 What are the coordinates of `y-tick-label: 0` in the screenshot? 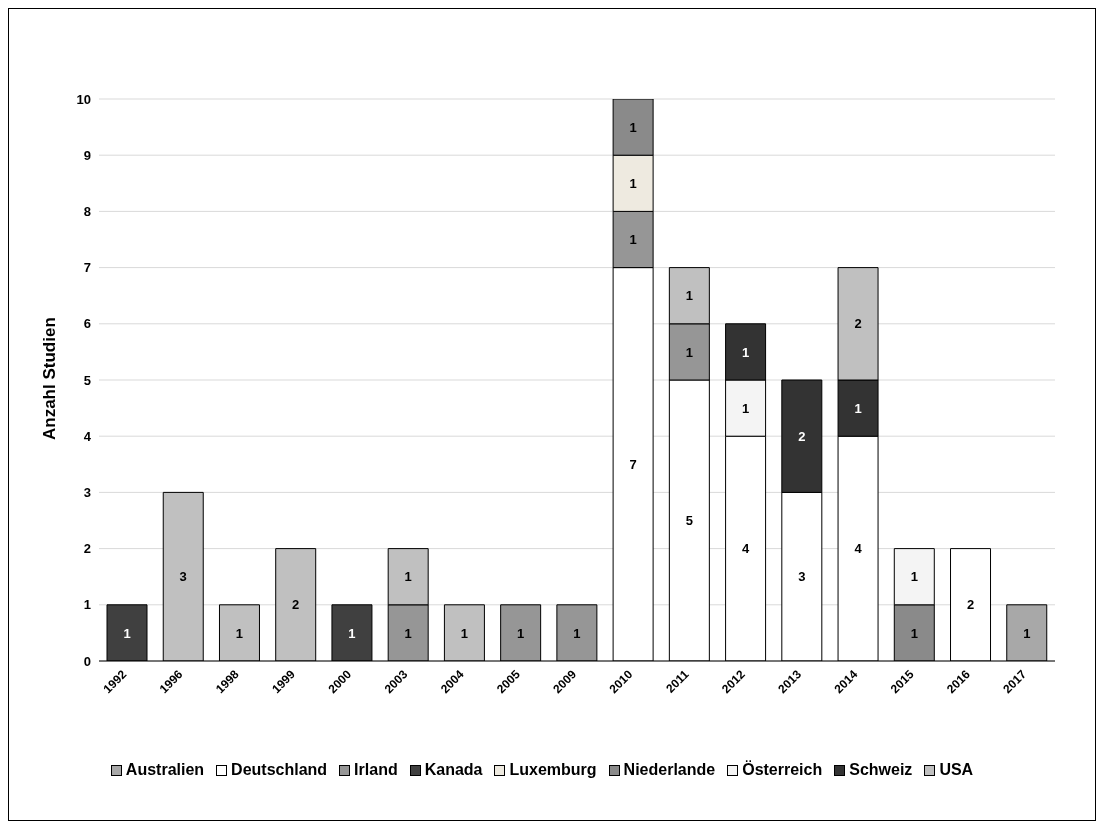 It's located at (87, 661).